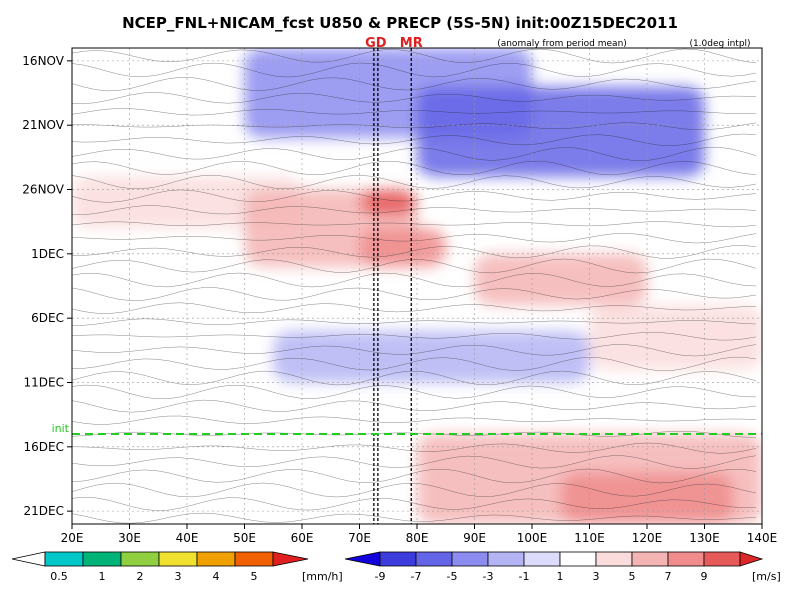  I want to click on precip-tick-label: 5, so click(254, 576).